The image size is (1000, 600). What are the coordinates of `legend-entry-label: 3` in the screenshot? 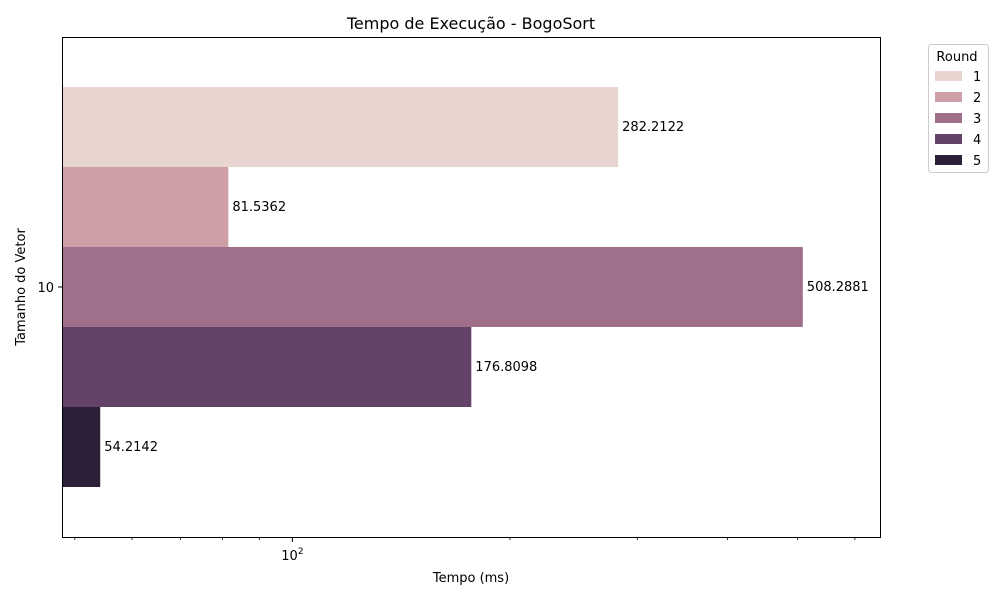 It's located at (977, 119).